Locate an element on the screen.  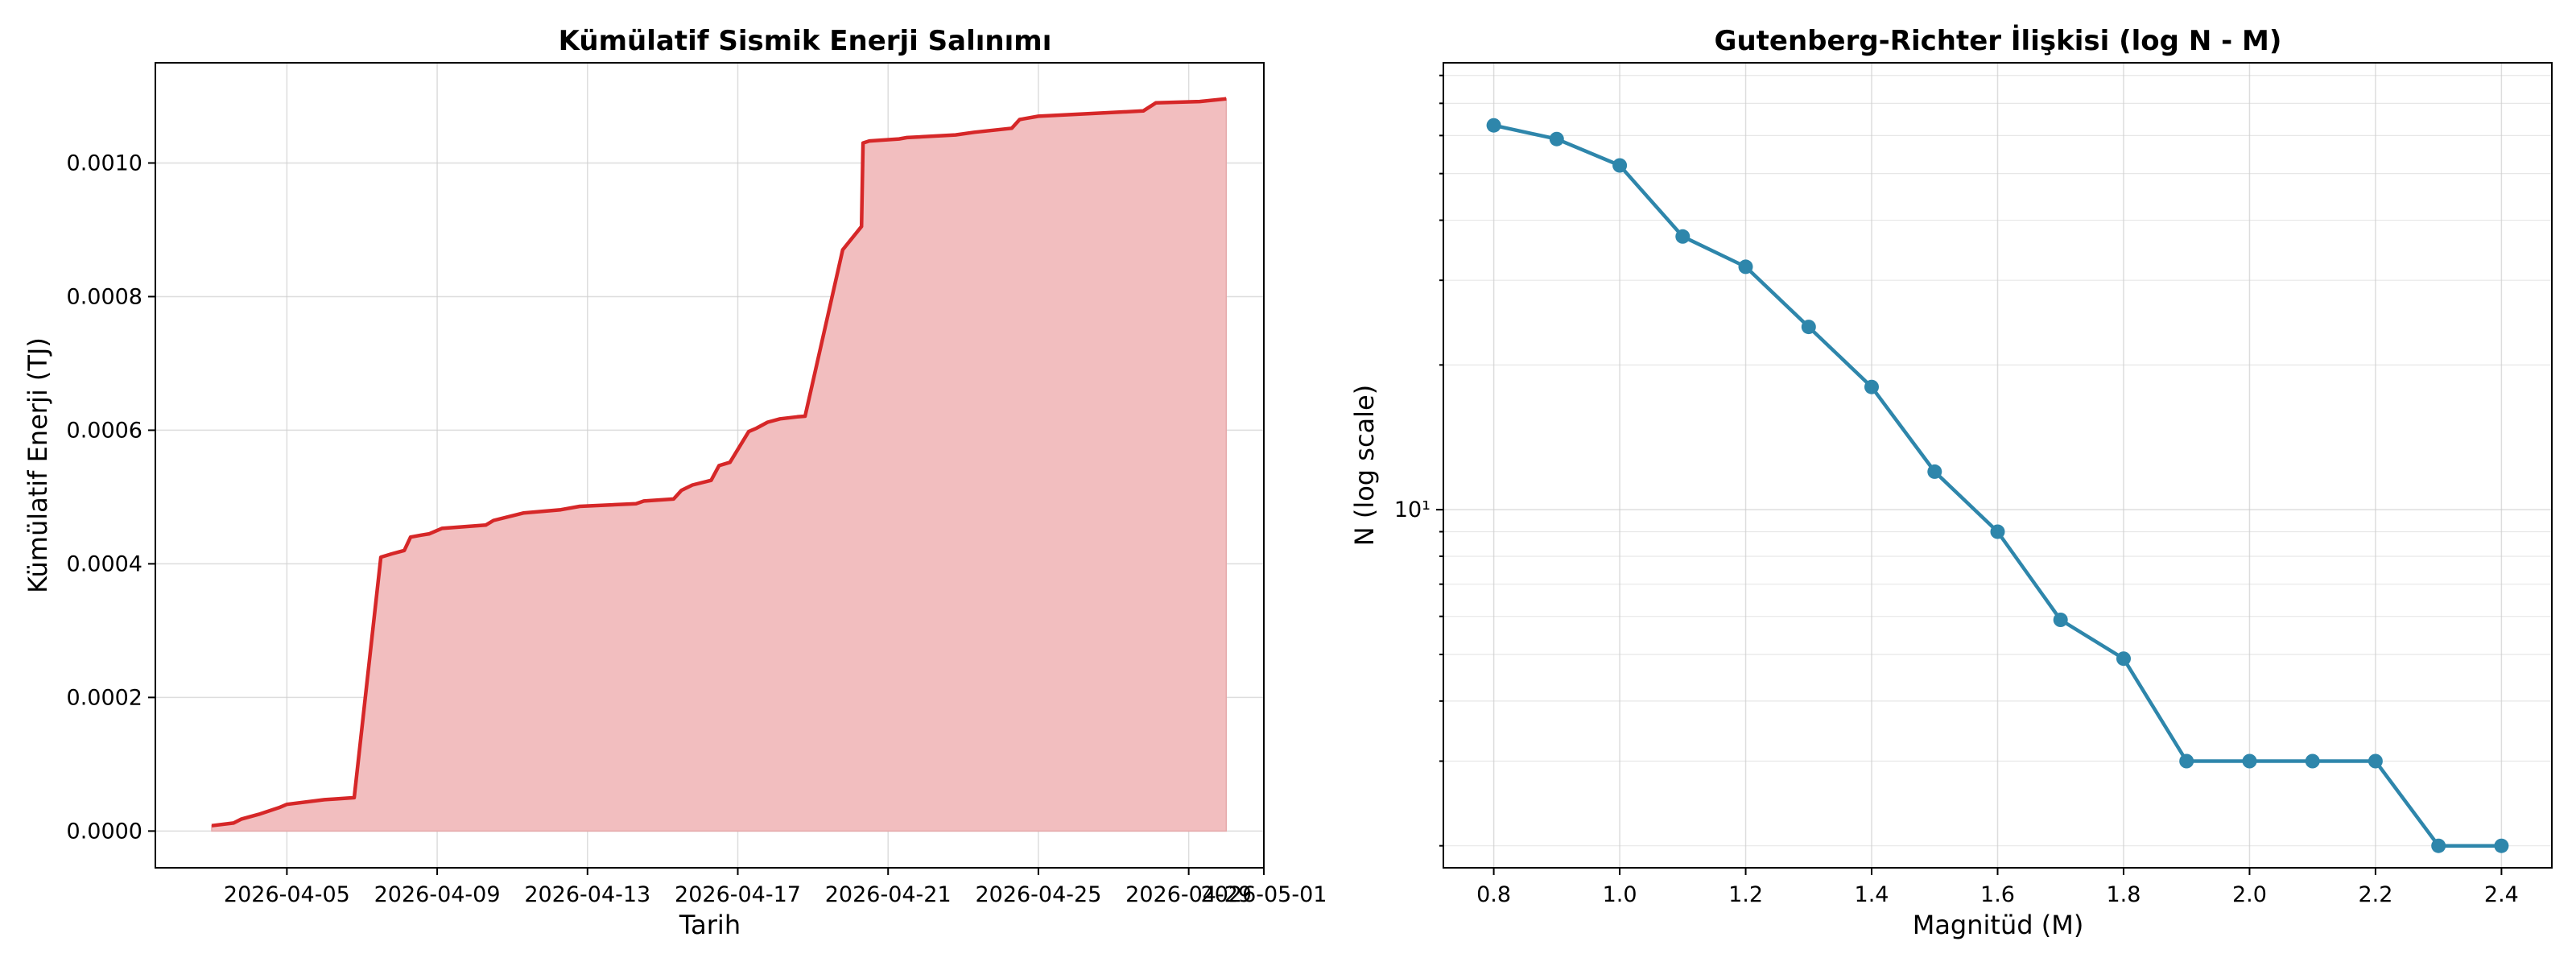
energy-x-tick-label: 2026-04-25 is located at coordinates (1038, 894).